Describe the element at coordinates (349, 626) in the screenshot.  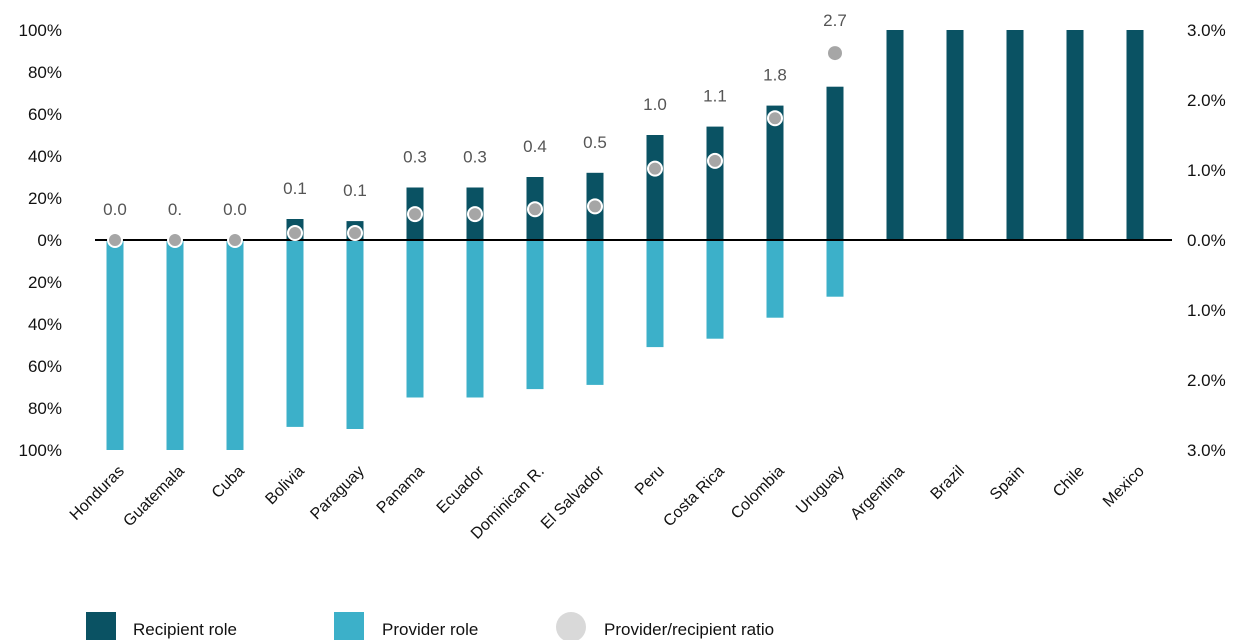
I see `legend-swatch-provider` at that location.